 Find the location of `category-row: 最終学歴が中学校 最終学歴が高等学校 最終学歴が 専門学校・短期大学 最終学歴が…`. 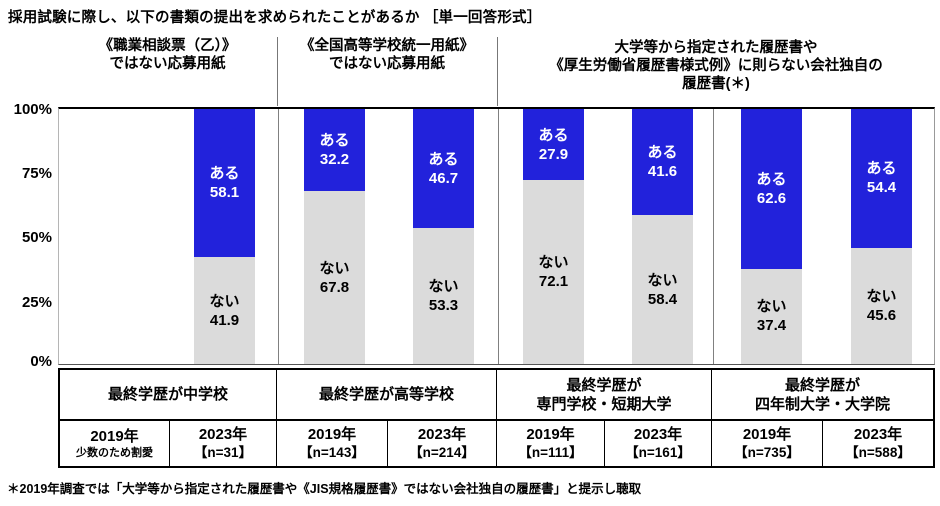

category-row: 最終学歴が中学校 最終学歴が高等学校 最終学歴が 専門学校・短期大学 最終学歴が… is located at coordinates (496, 395).